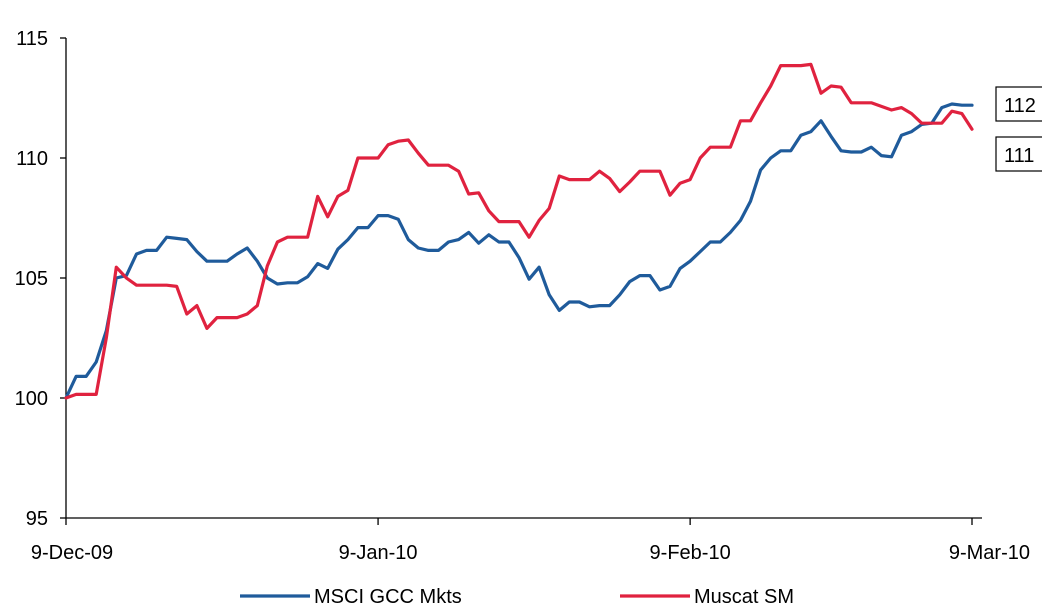  Describe the element at coordinates (388, 597) in the screenshot. I see `legend-label: MSCI GCC Mkts` at that location.